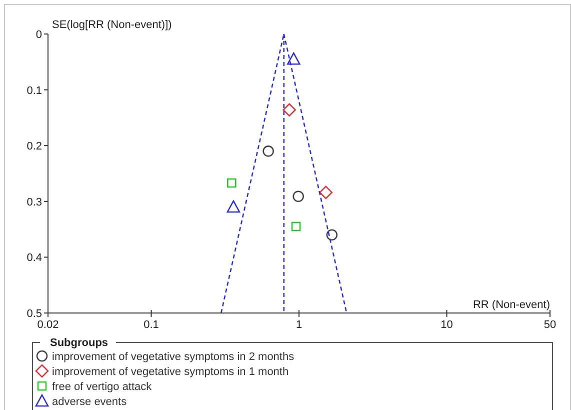 Image resolution: width=571 pixels, height=410 pixels. Describe the element at coordinates (48, 325) in the screenshot. I see `x-tick-label: 0.02` at that location.